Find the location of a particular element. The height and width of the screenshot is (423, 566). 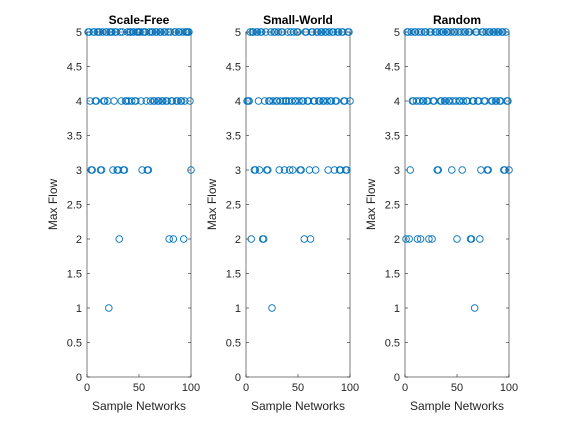

x-tick-label: 0 is located at coordinates (246, 388).